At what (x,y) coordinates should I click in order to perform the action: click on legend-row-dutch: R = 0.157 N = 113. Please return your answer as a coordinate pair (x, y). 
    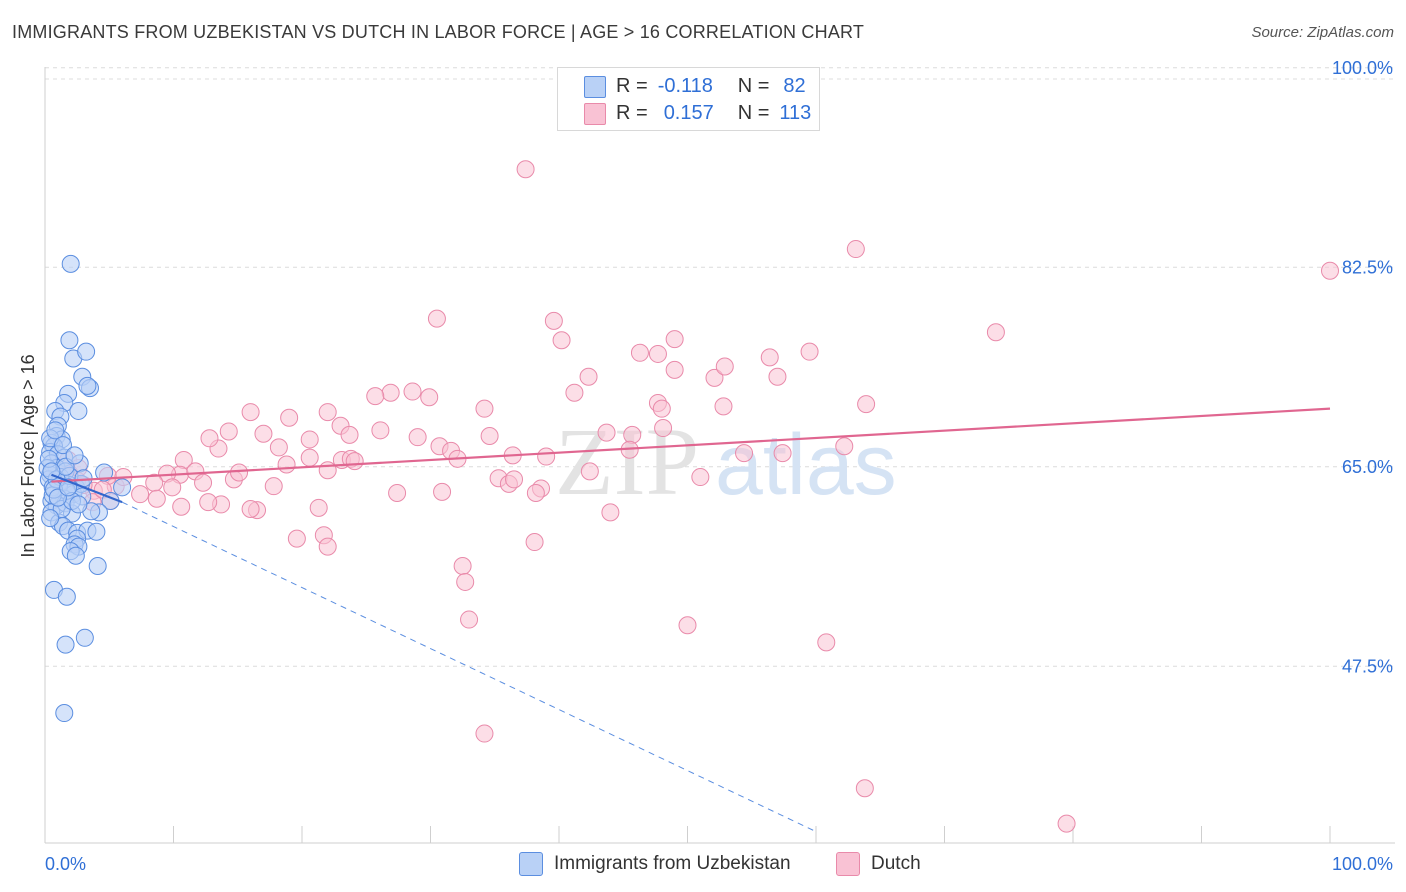
    Looking at the image, I should click on (713, 113).